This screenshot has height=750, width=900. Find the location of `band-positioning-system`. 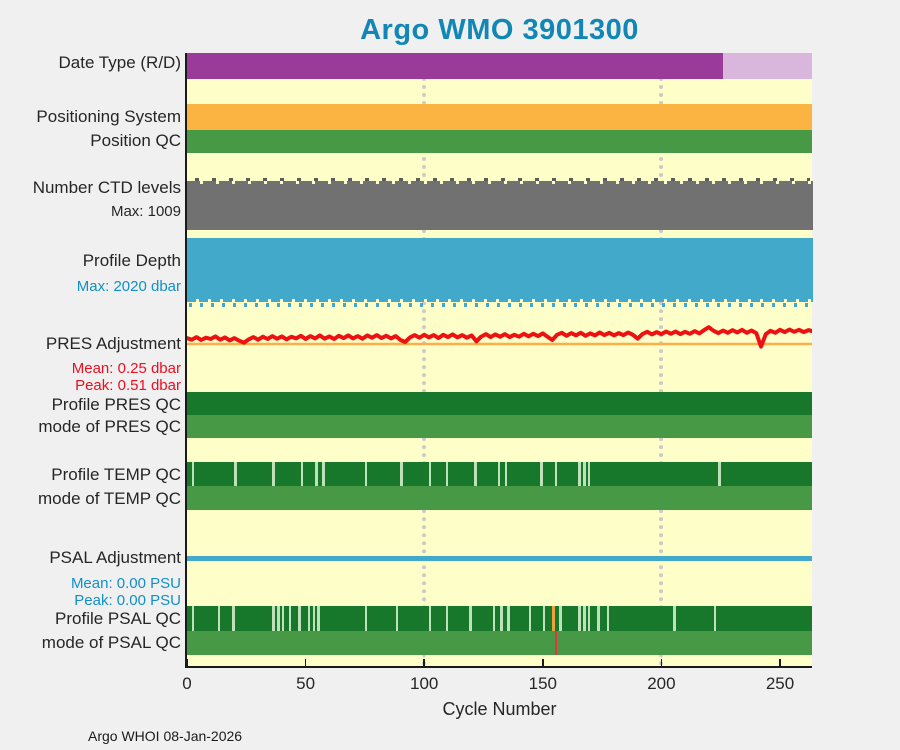

band-positioning-system is located at coordinates (499, 117).